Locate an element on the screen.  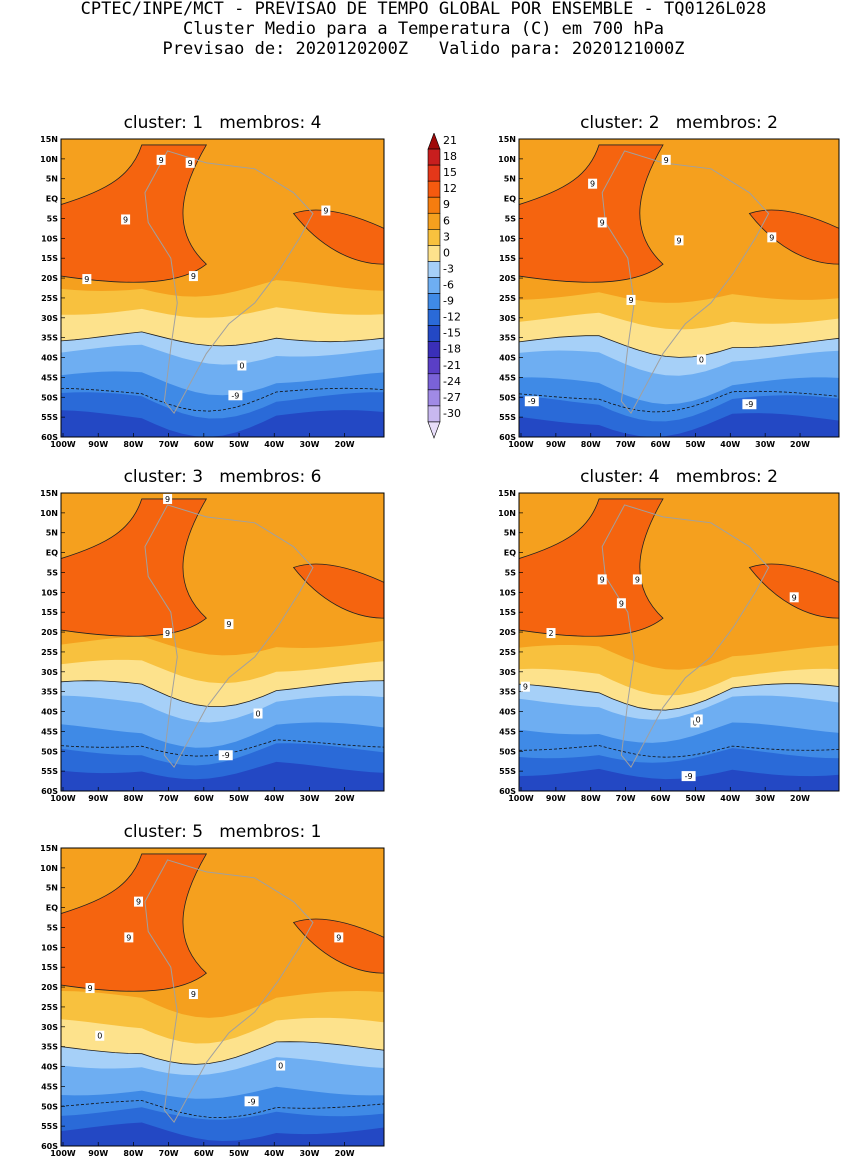
lat-label: 15N is located at coordinates (507, 139).